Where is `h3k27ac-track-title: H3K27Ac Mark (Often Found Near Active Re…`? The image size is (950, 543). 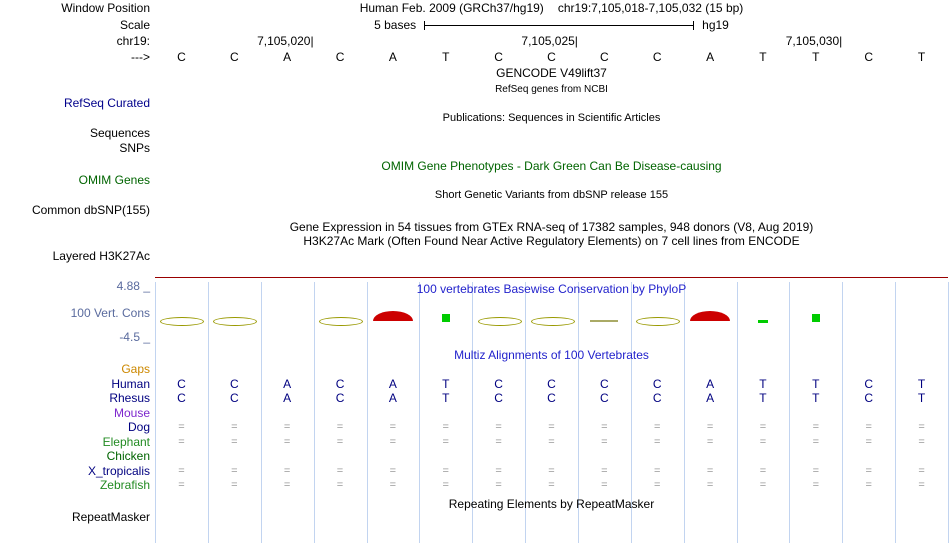
h3k27ac-track-title: H3K27Ac Mark (Often Found Near Active Re… is located at coordinates (551, 241).